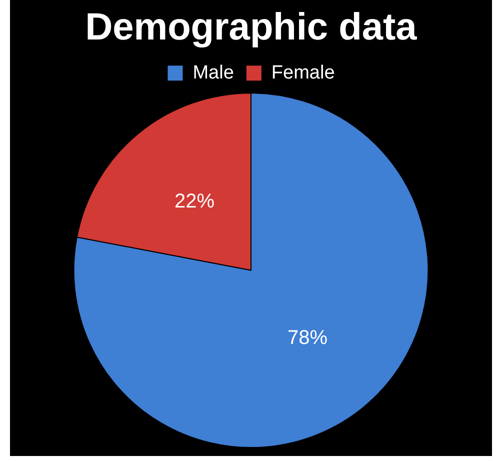 The width and height of the screenshot is (502, 461). Describe the element at coordinates (307, 338) in the screenshot. I see `data-label: 78%` at that location.